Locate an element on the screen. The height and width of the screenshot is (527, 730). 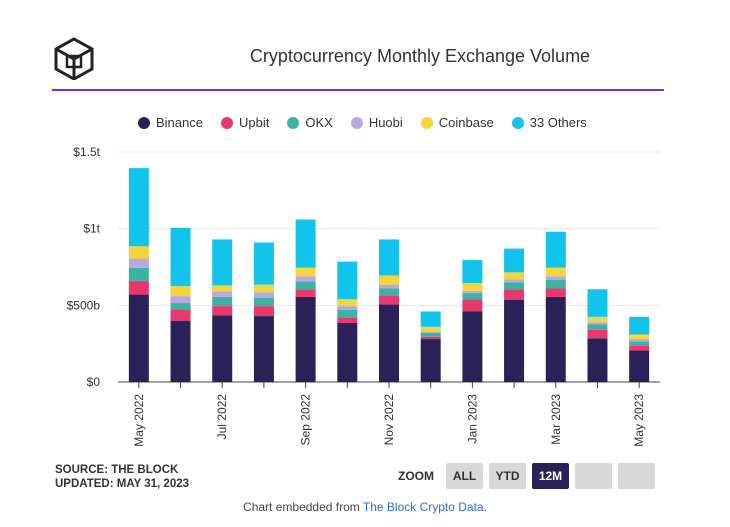
y-tick-label: $1.5t is located at coordinates (86, 152).